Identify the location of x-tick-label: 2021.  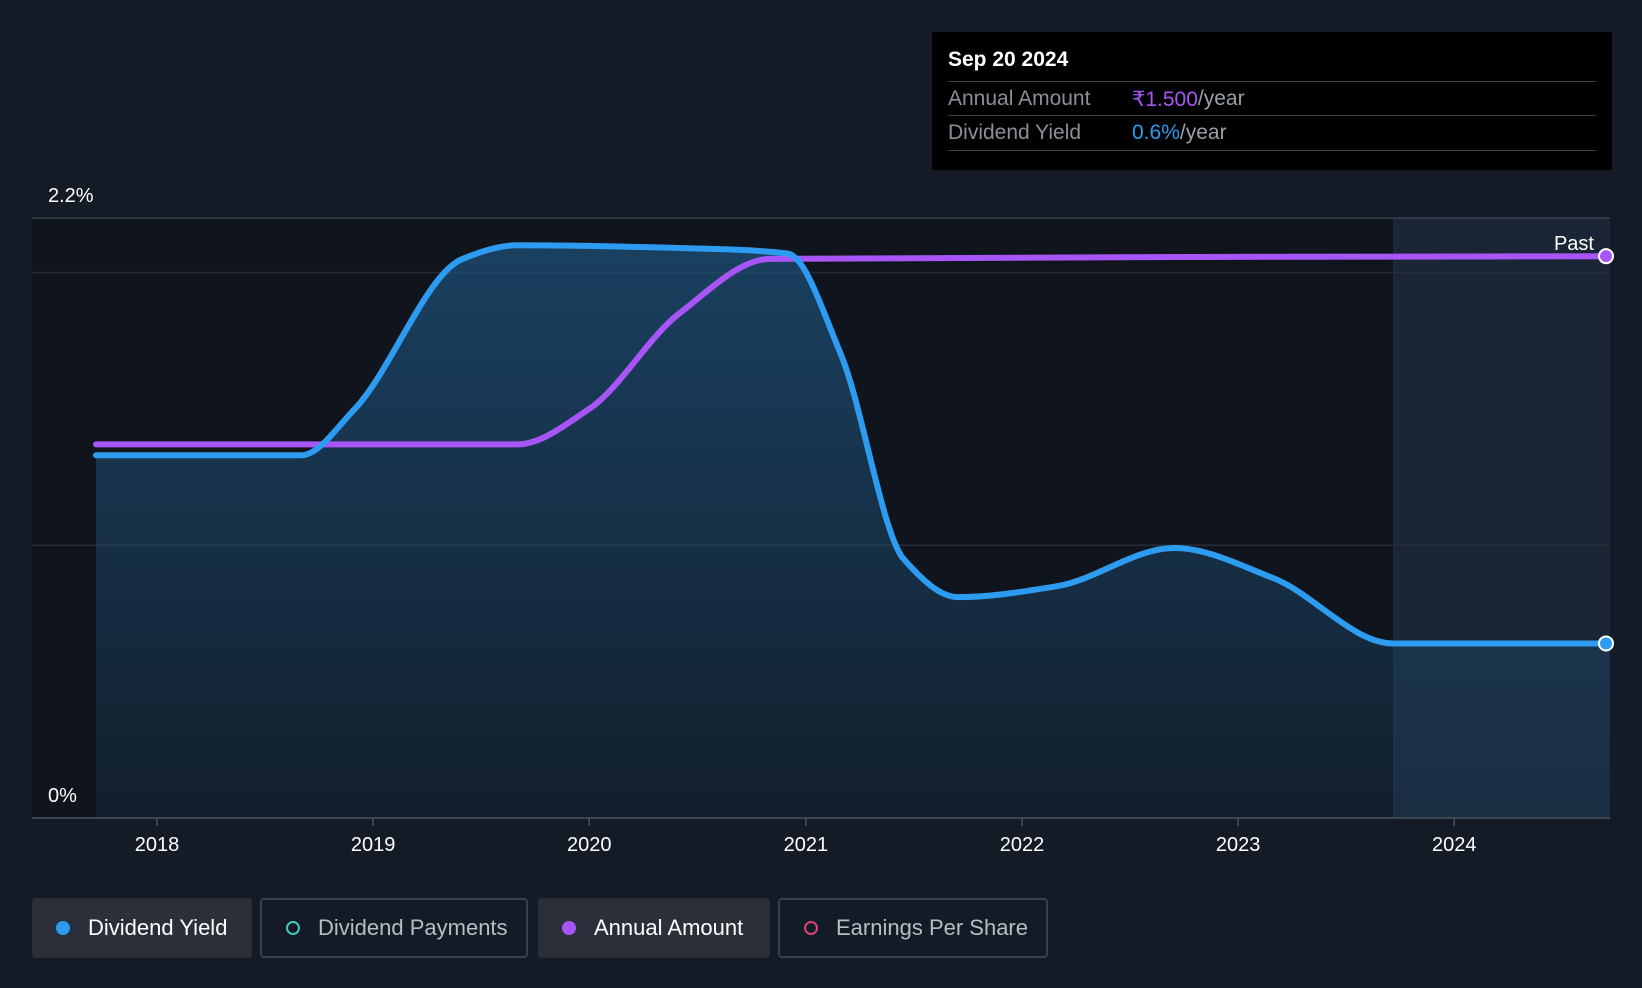
(806, 845).